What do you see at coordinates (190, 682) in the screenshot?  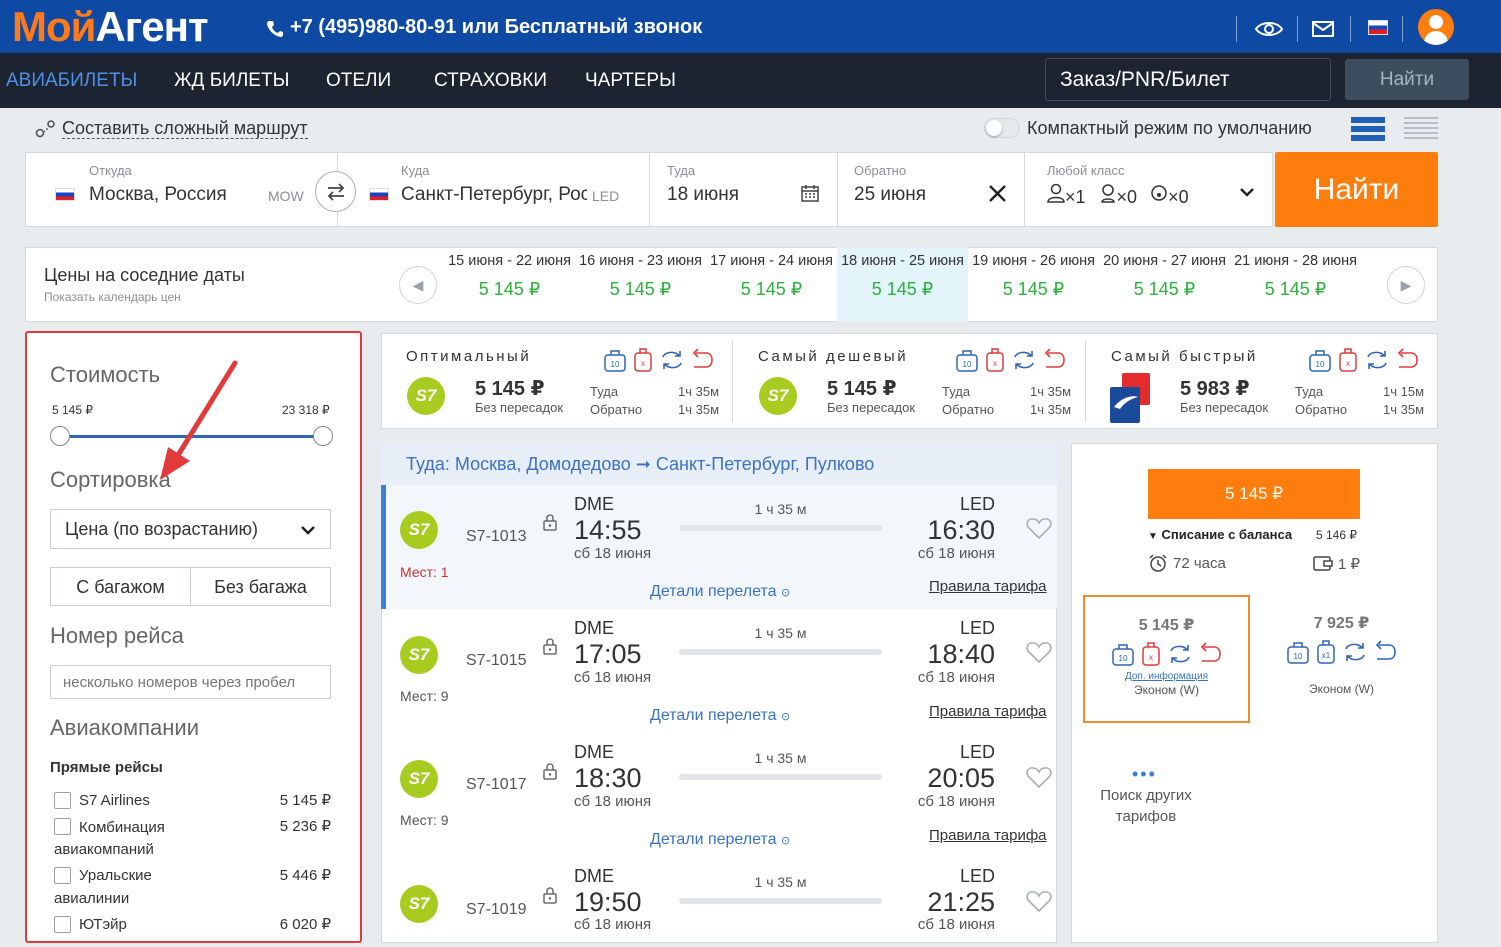 I see `flight-number-input` at bounding box center [190, 682].